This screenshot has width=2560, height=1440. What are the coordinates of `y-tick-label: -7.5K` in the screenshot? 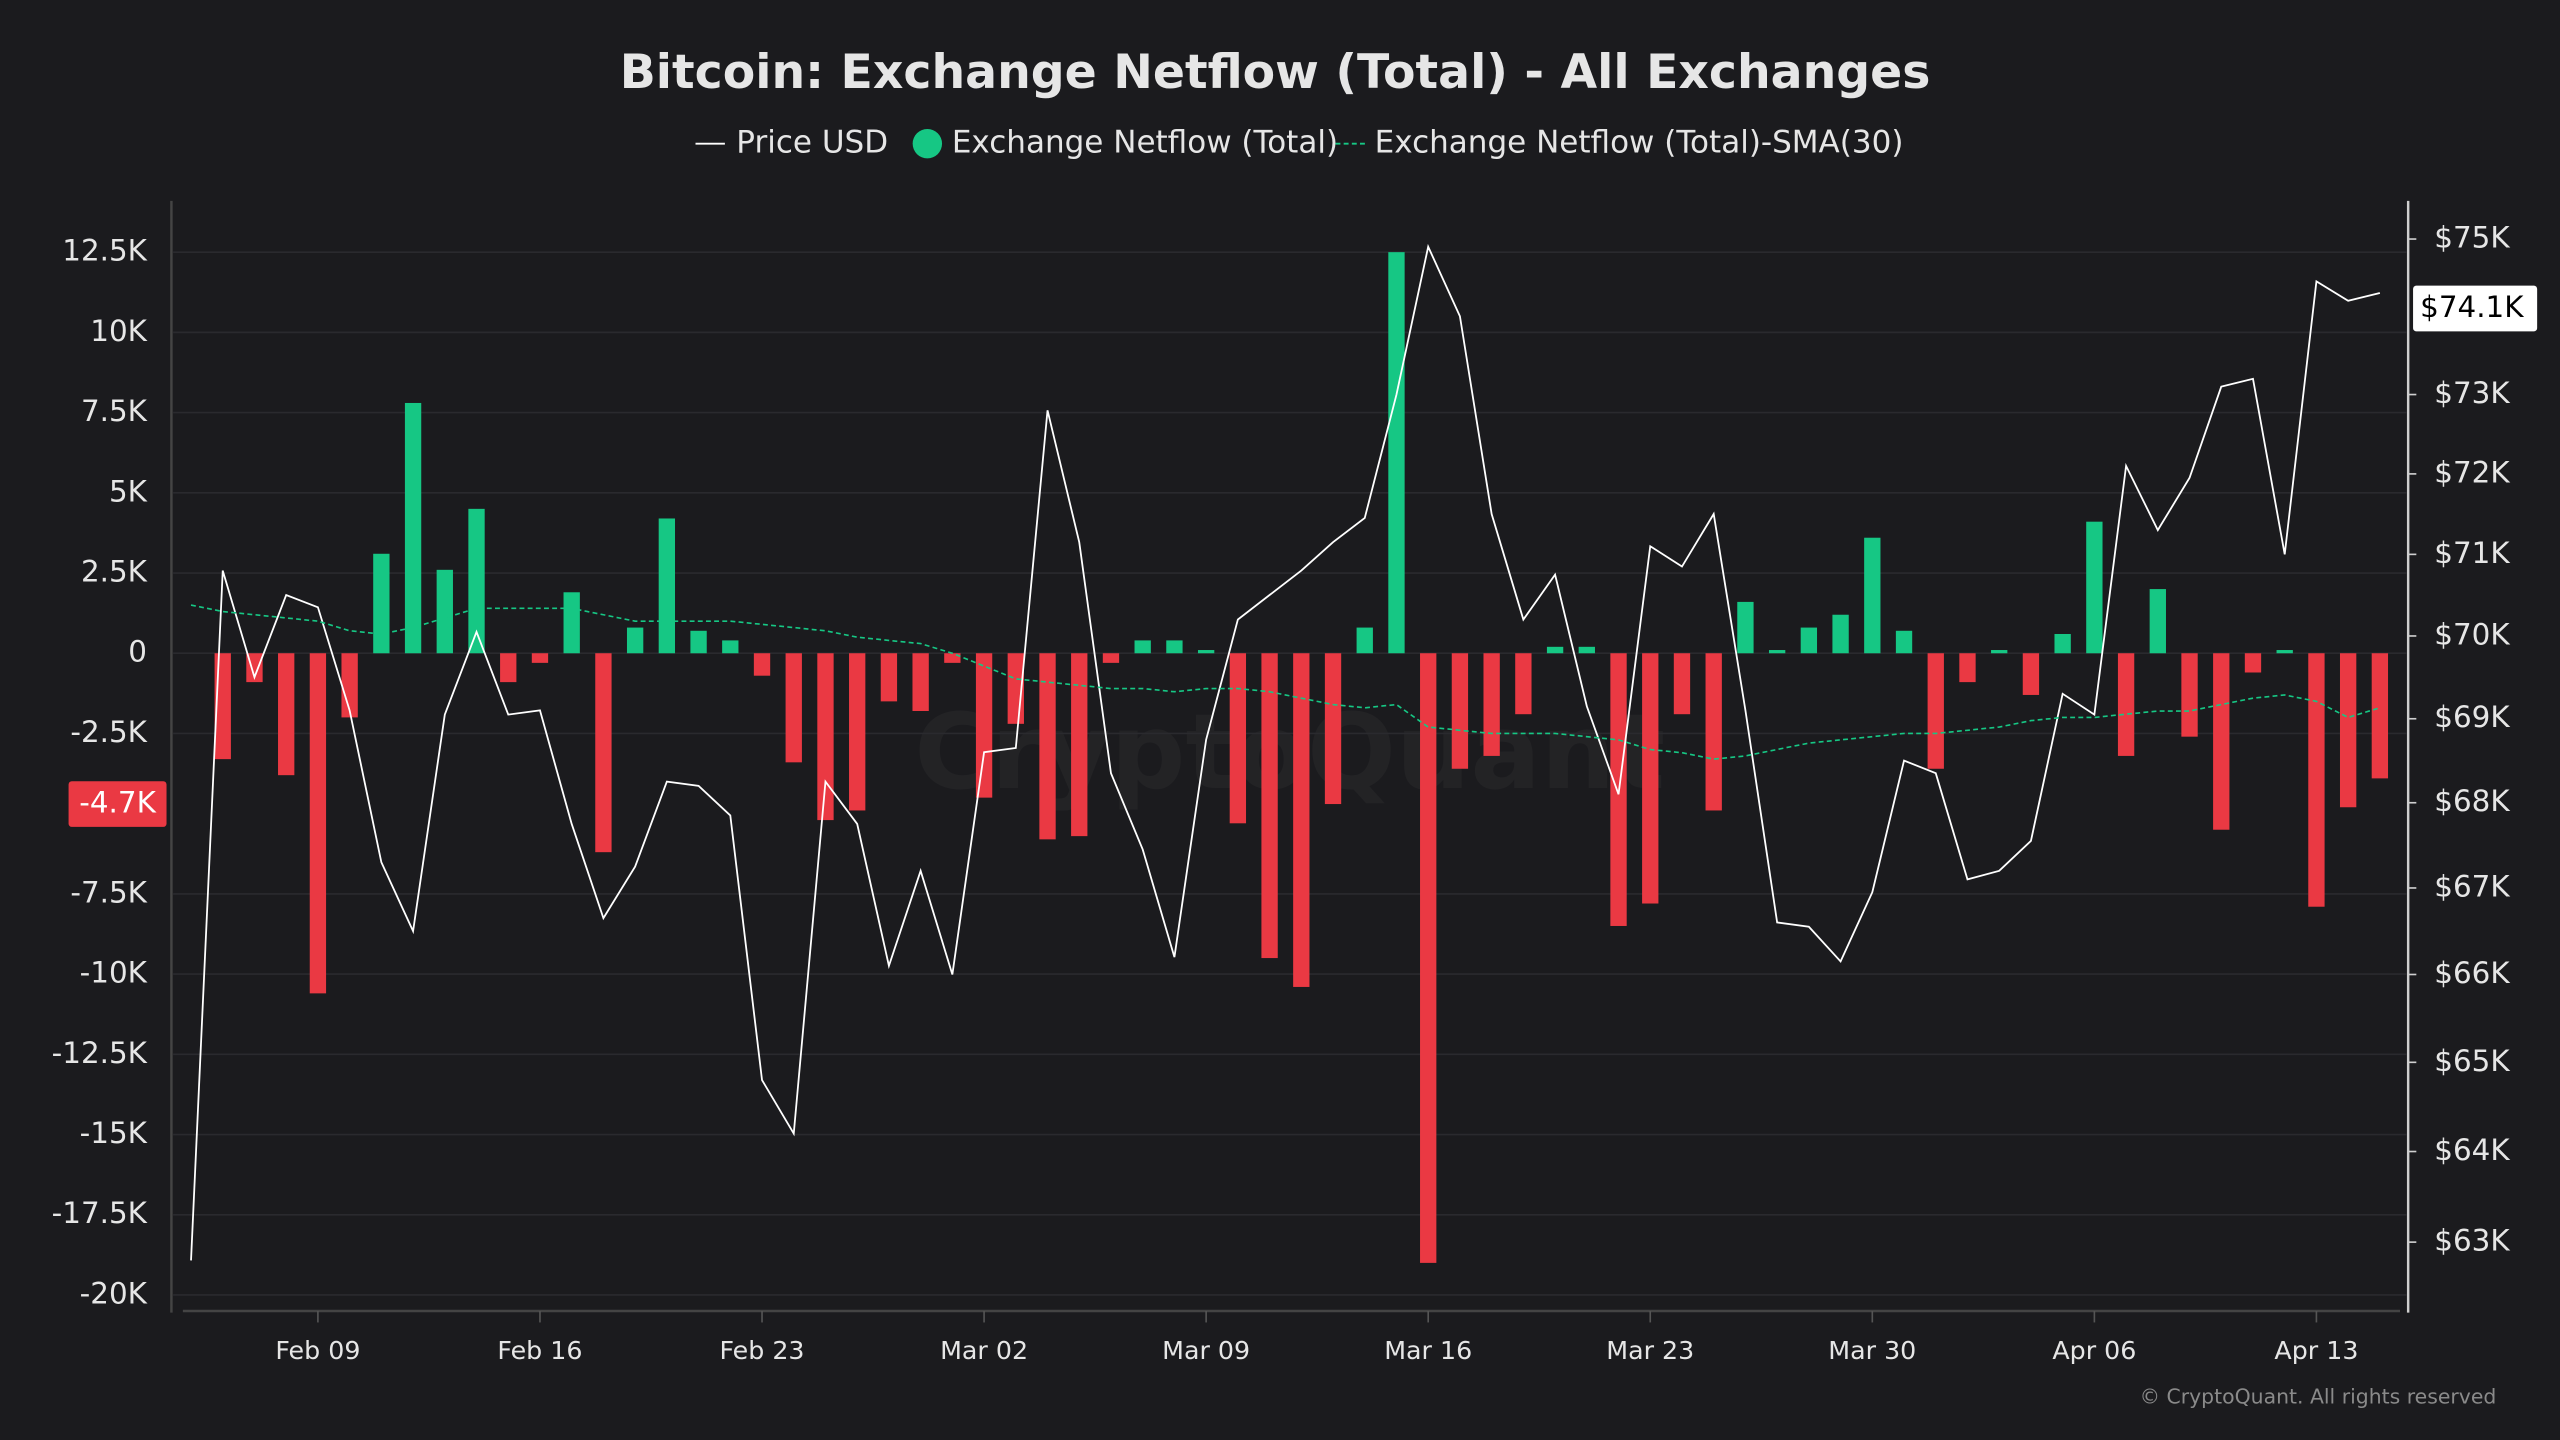 It's located at (108, 892).